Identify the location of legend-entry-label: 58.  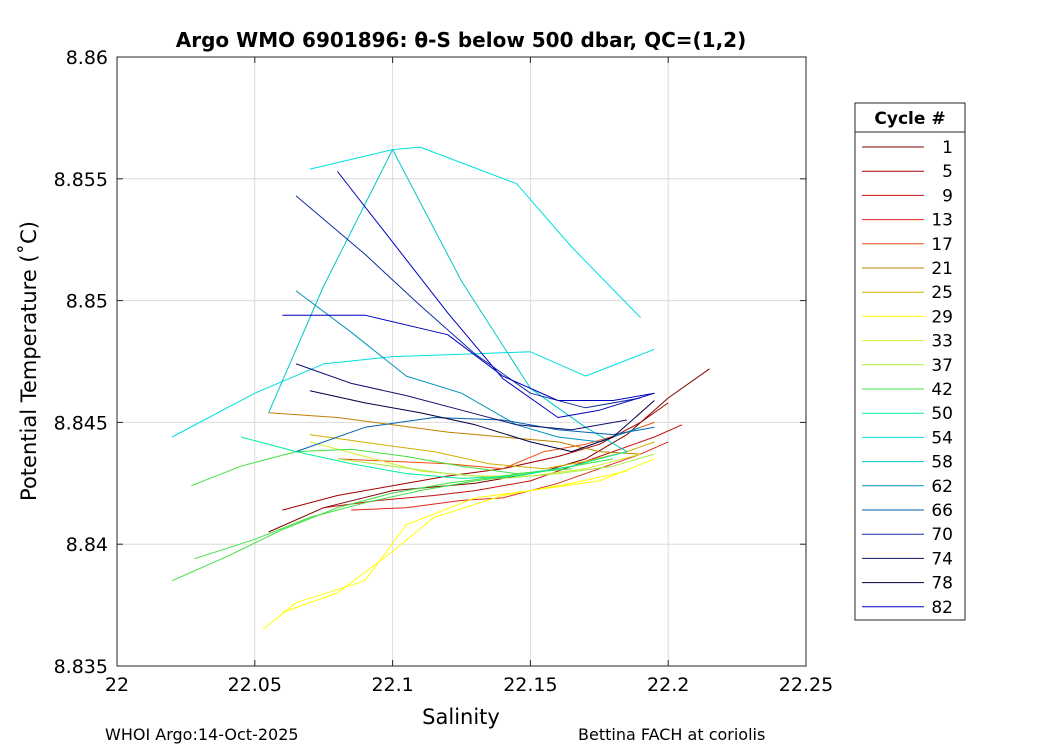
(942, 463).